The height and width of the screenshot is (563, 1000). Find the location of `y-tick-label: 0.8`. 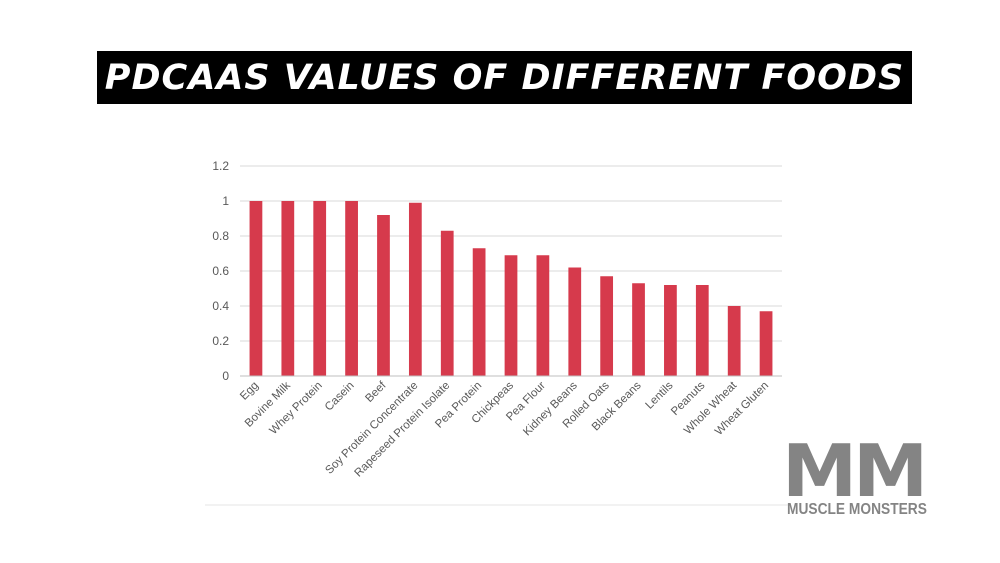

y-tick-label: 0.8 is located at coordinates (220, 236).